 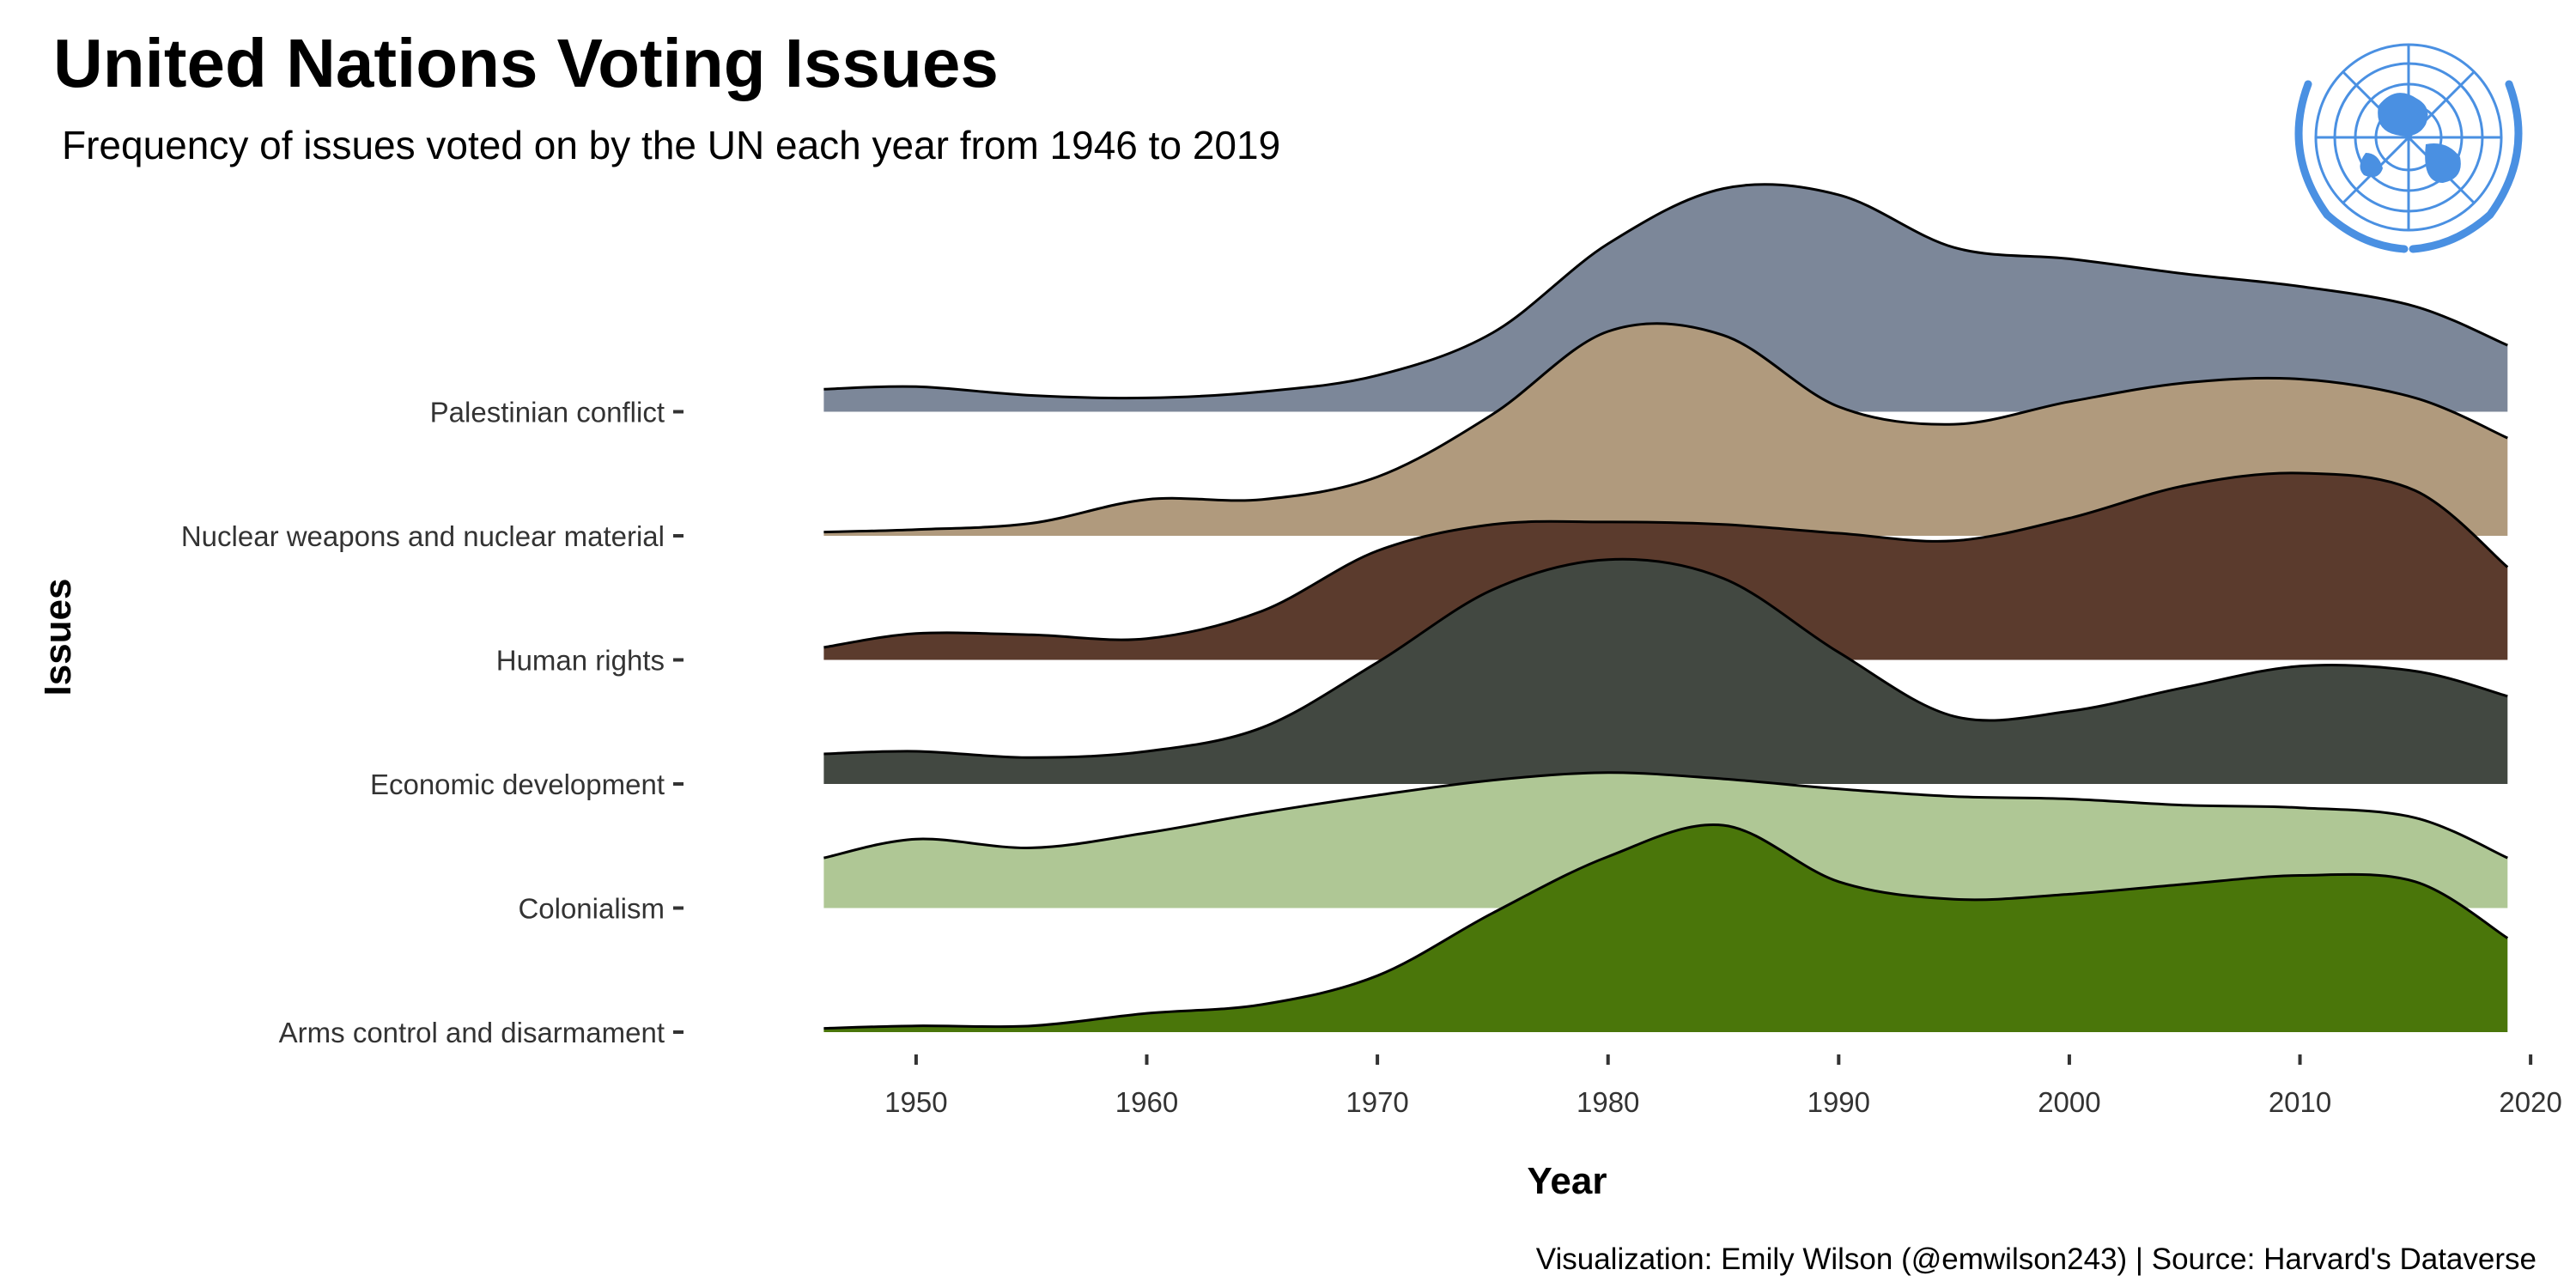 I want to click on y-axis-title: Issues, so click(x=58, y=638).